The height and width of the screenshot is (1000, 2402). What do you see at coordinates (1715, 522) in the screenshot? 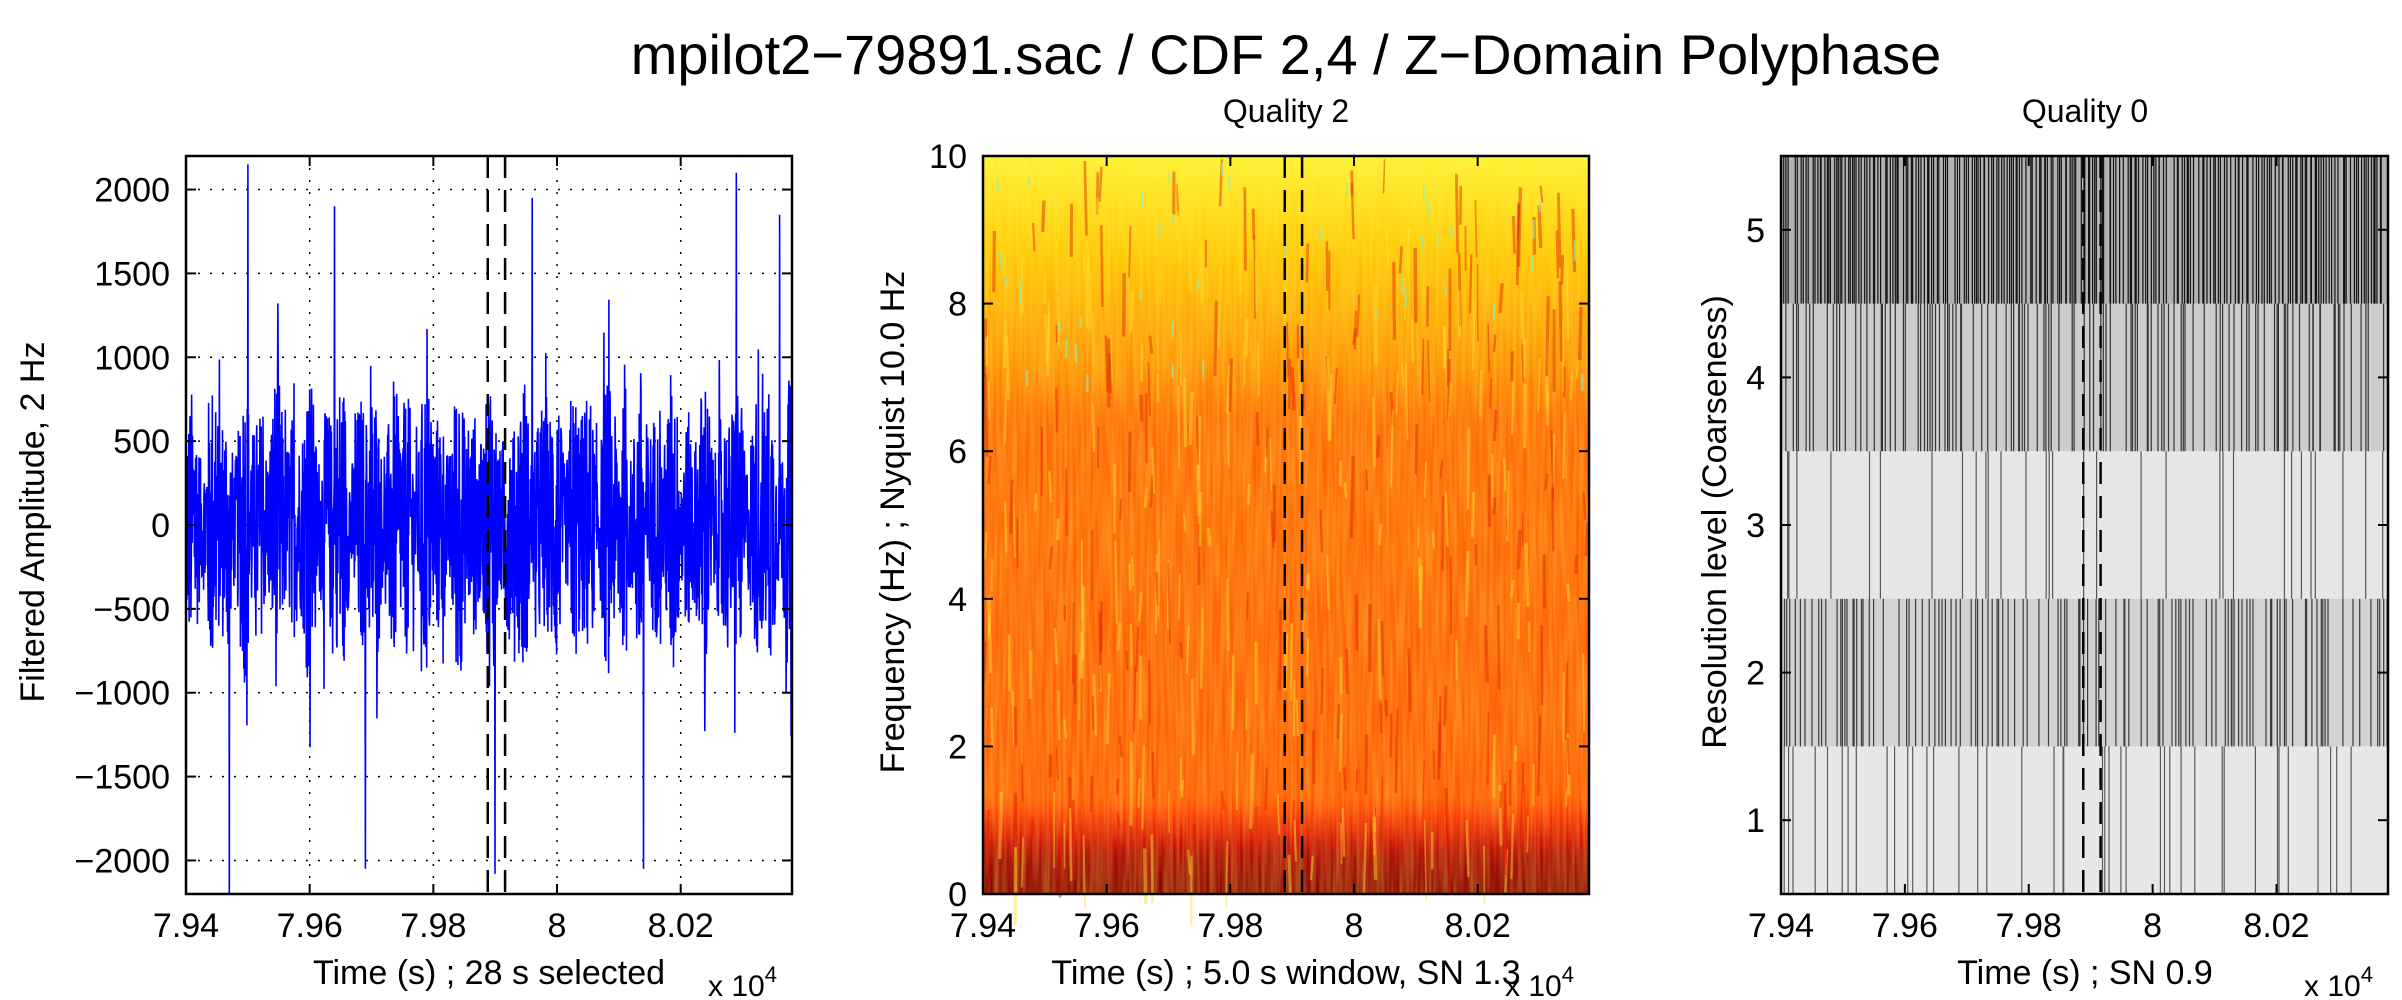
I see `resolution-ylabel: Resolution level (Coarseness)` at bounding box center [1715, 522].